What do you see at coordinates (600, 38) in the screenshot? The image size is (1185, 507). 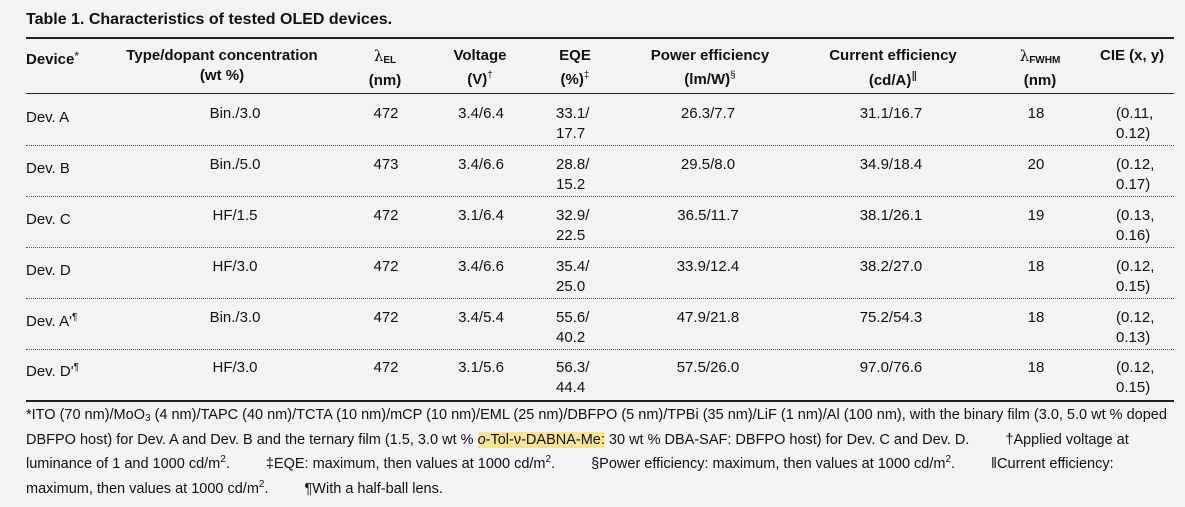 I see `top-rule` at bounding box center [600, 38].